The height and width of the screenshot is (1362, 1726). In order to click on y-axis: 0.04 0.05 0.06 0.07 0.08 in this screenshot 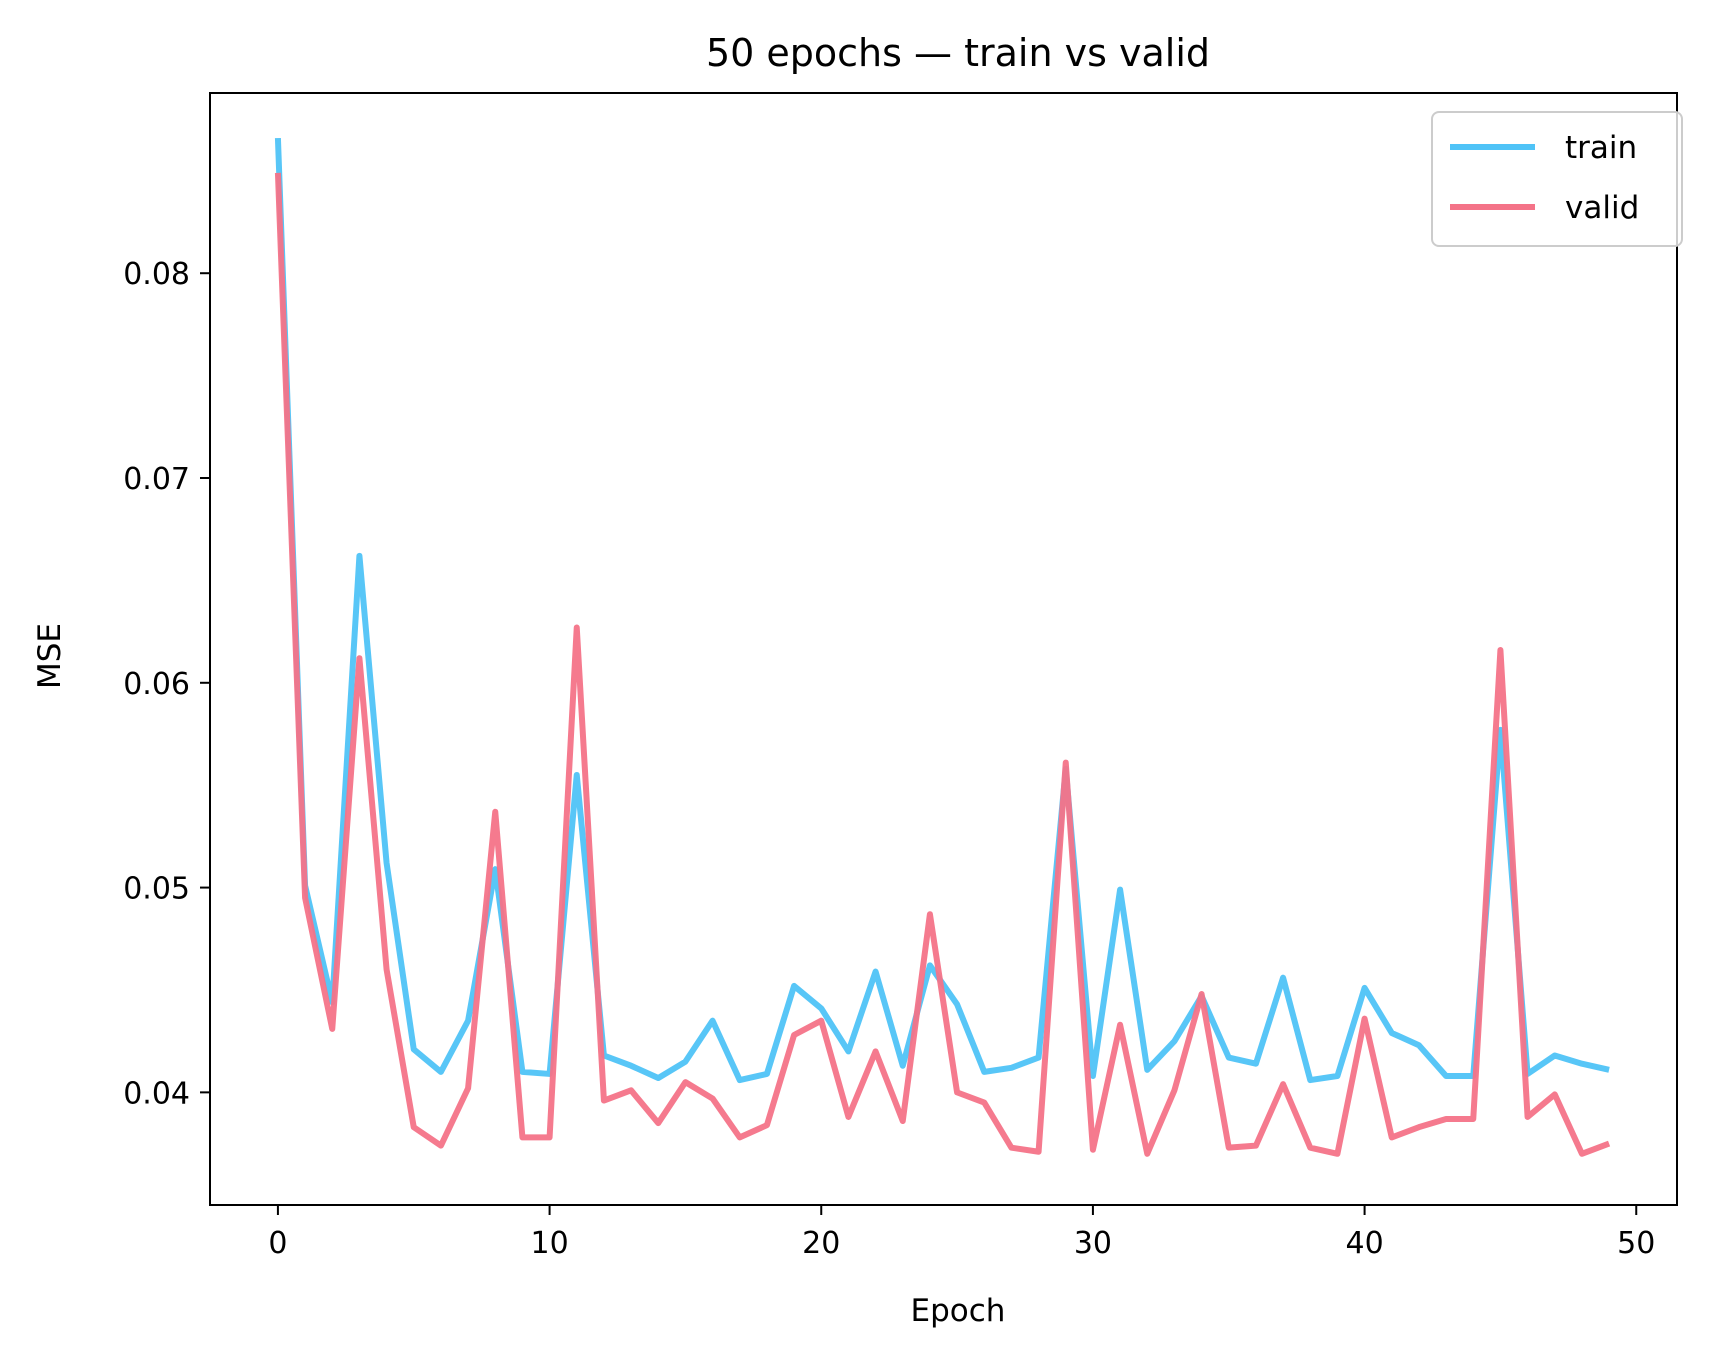, I will do `click(166, 684)`.